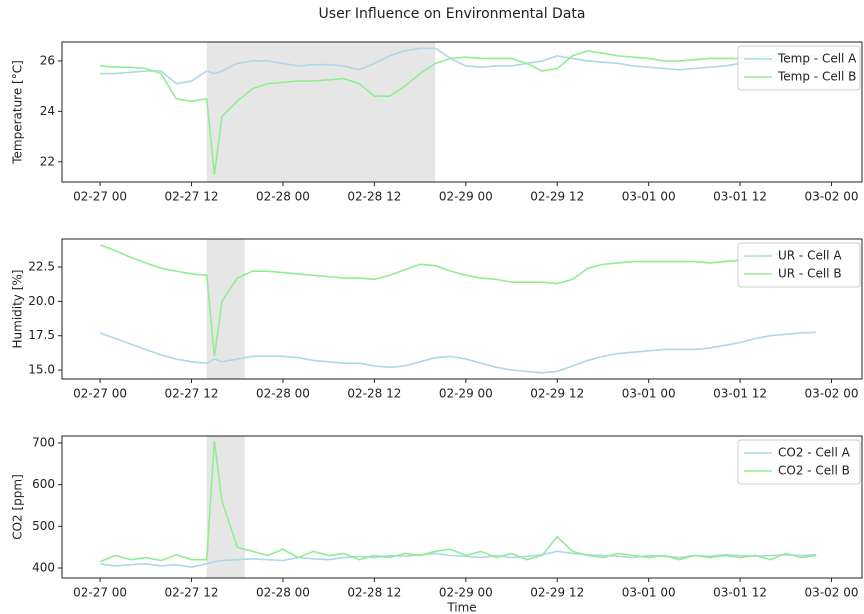 The width and height of the screenshot is (864, 614). I want to click on legend-label: UR - Cell B, so click(810, 274).